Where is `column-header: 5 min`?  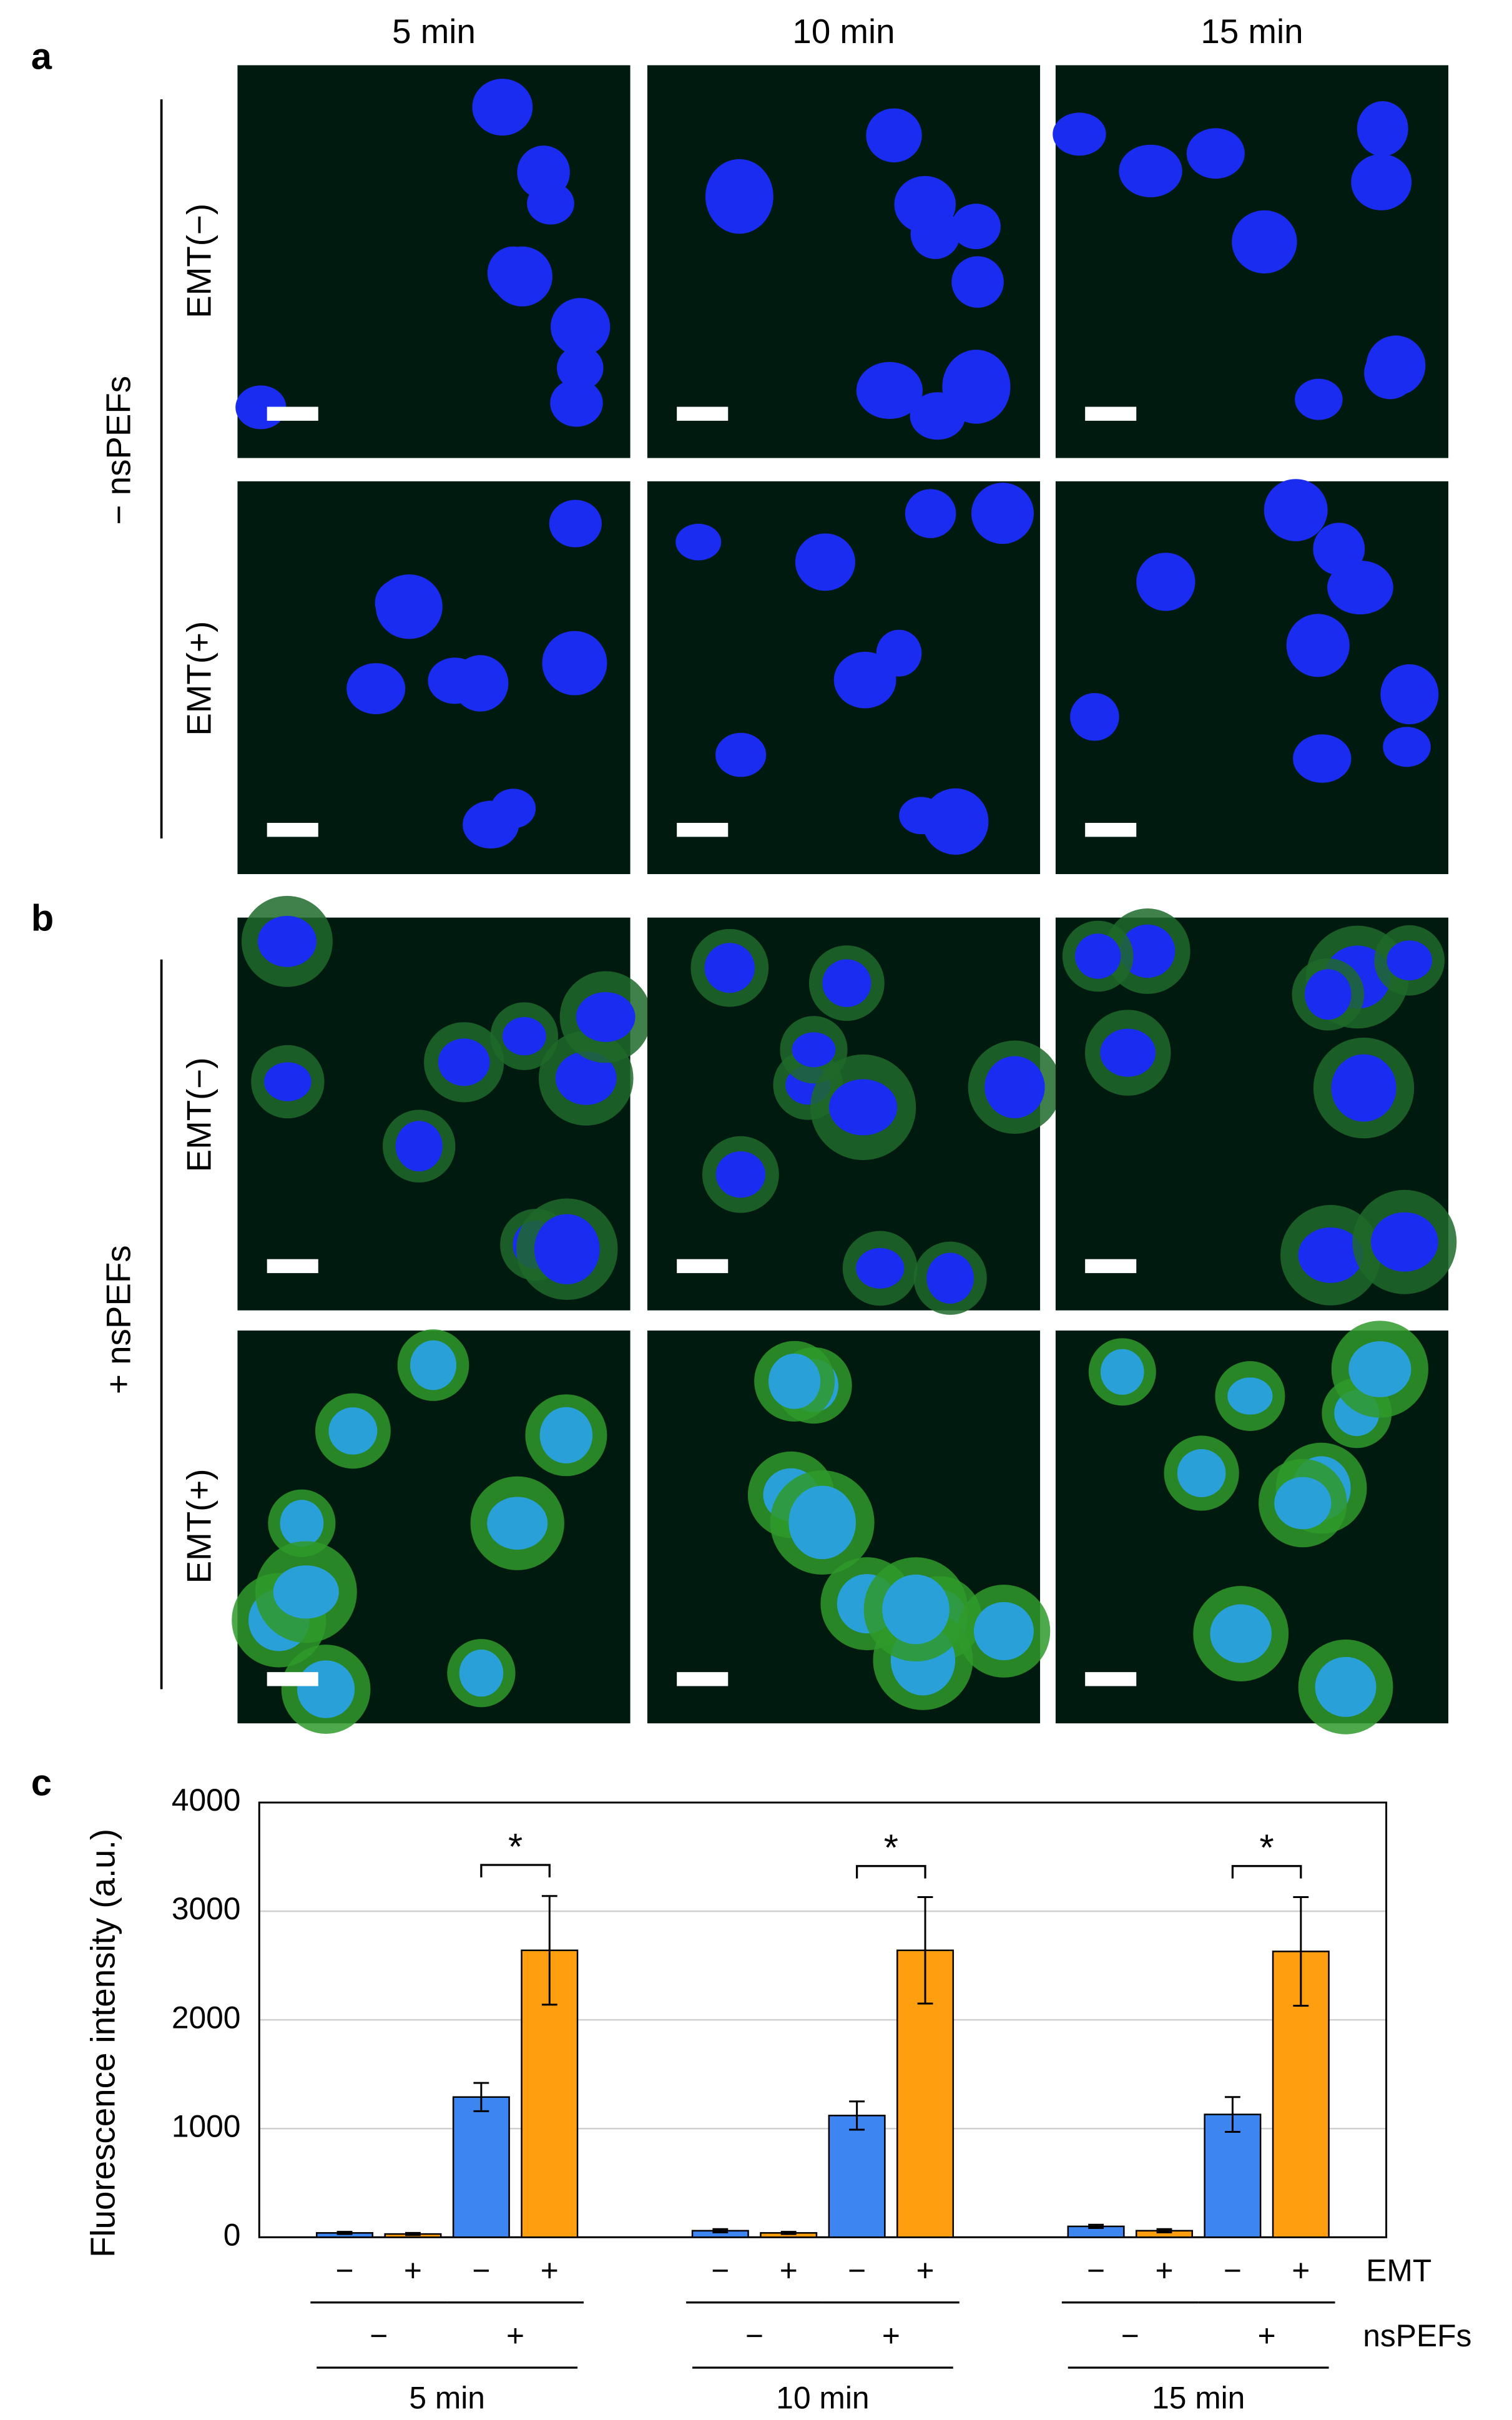
column-header: 5 min is located at coordinates (434, 31).